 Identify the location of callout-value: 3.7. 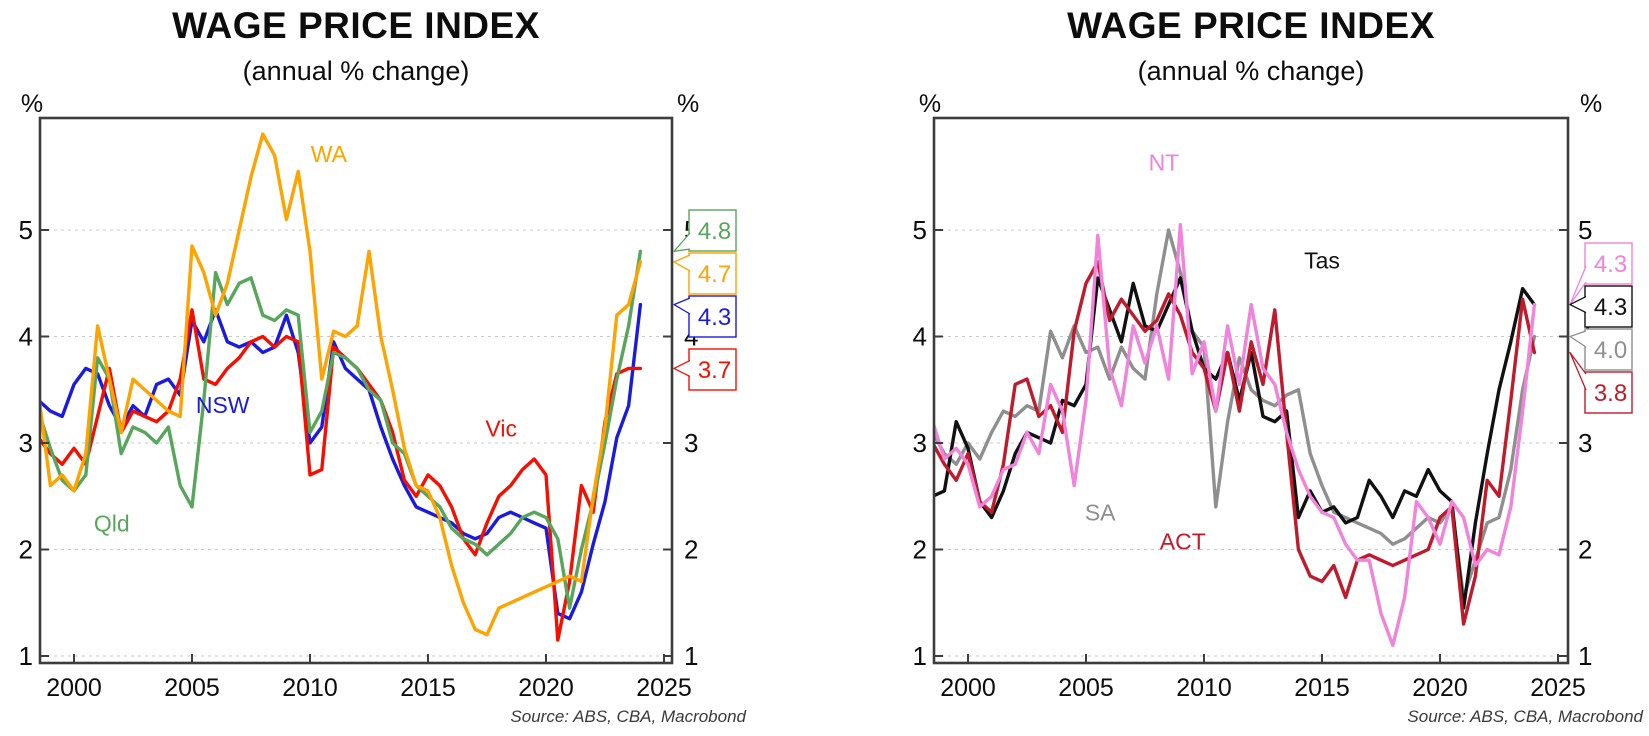
(714, 370).